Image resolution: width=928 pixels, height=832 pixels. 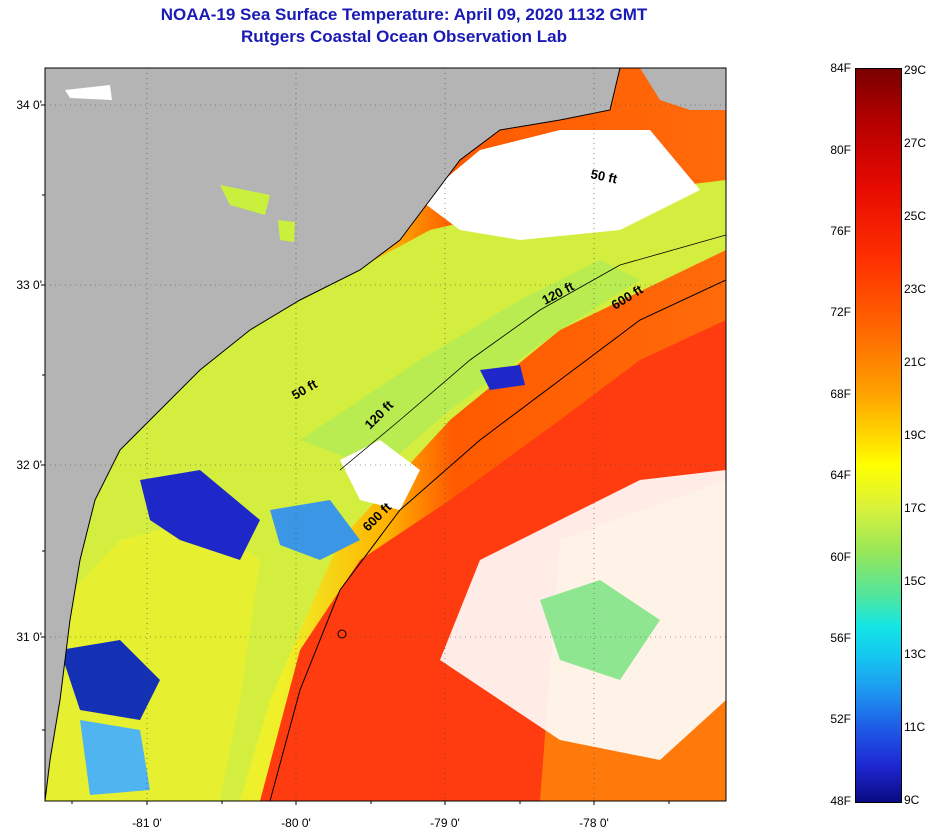 I want to click on lon-label-79: -79 0', so click(x=445, y=823).